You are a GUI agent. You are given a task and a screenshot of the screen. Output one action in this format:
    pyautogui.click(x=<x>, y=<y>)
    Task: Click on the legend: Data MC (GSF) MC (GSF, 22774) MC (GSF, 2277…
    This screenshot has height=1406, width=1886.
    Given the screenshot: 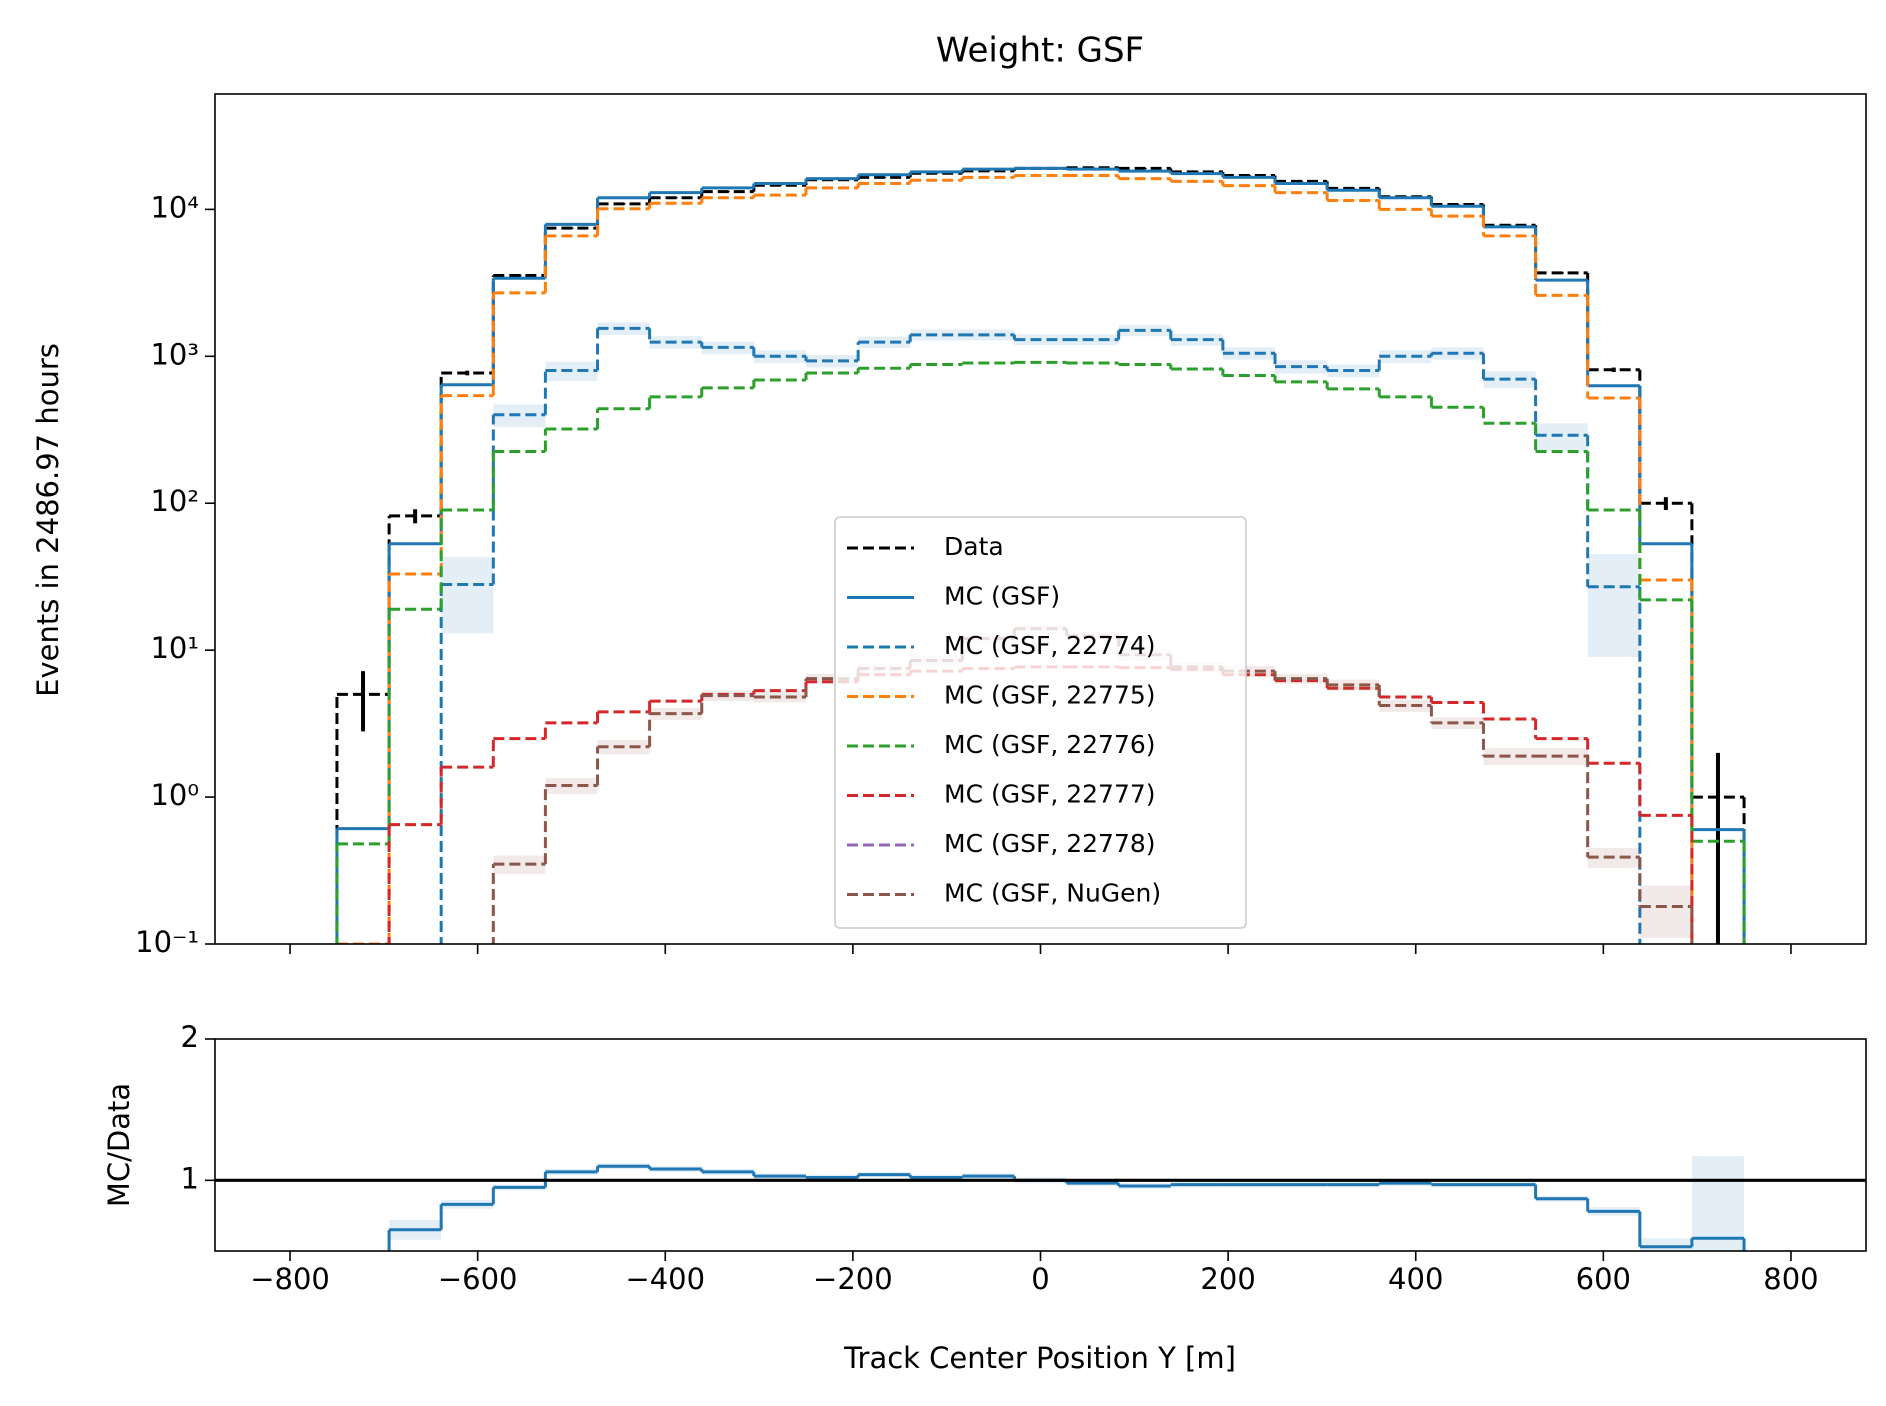 What is the action you would take?
    pyautogui.click(x=1040, y=722)
    